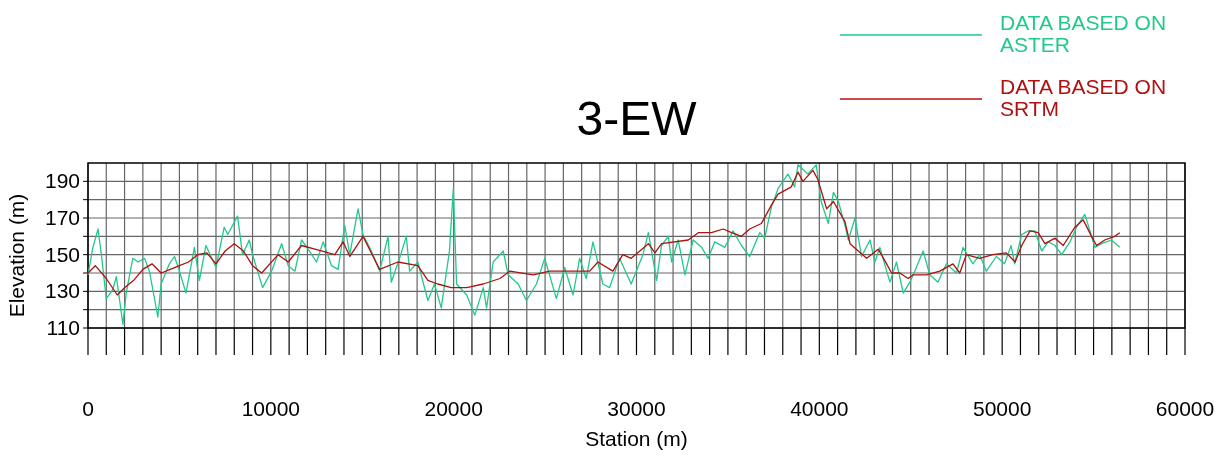 The width and height of the screenshot is (1225, 466). I want to click on x-tick-label: 0, so click(88, 408).